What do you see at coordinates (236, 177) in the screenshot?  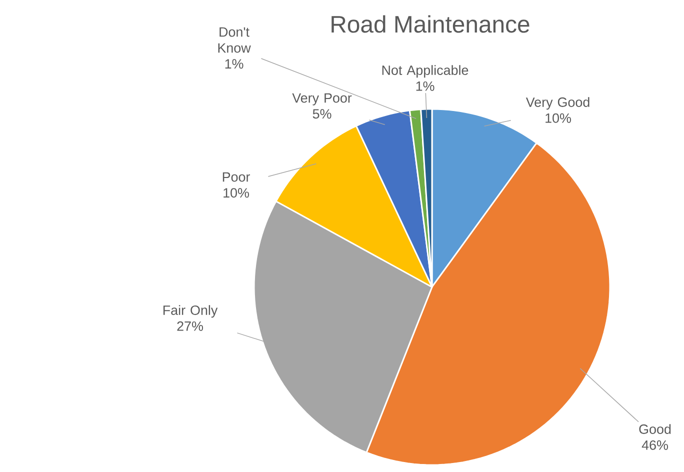 I see `slice-label: Poor` at bounding box center [236, 177].